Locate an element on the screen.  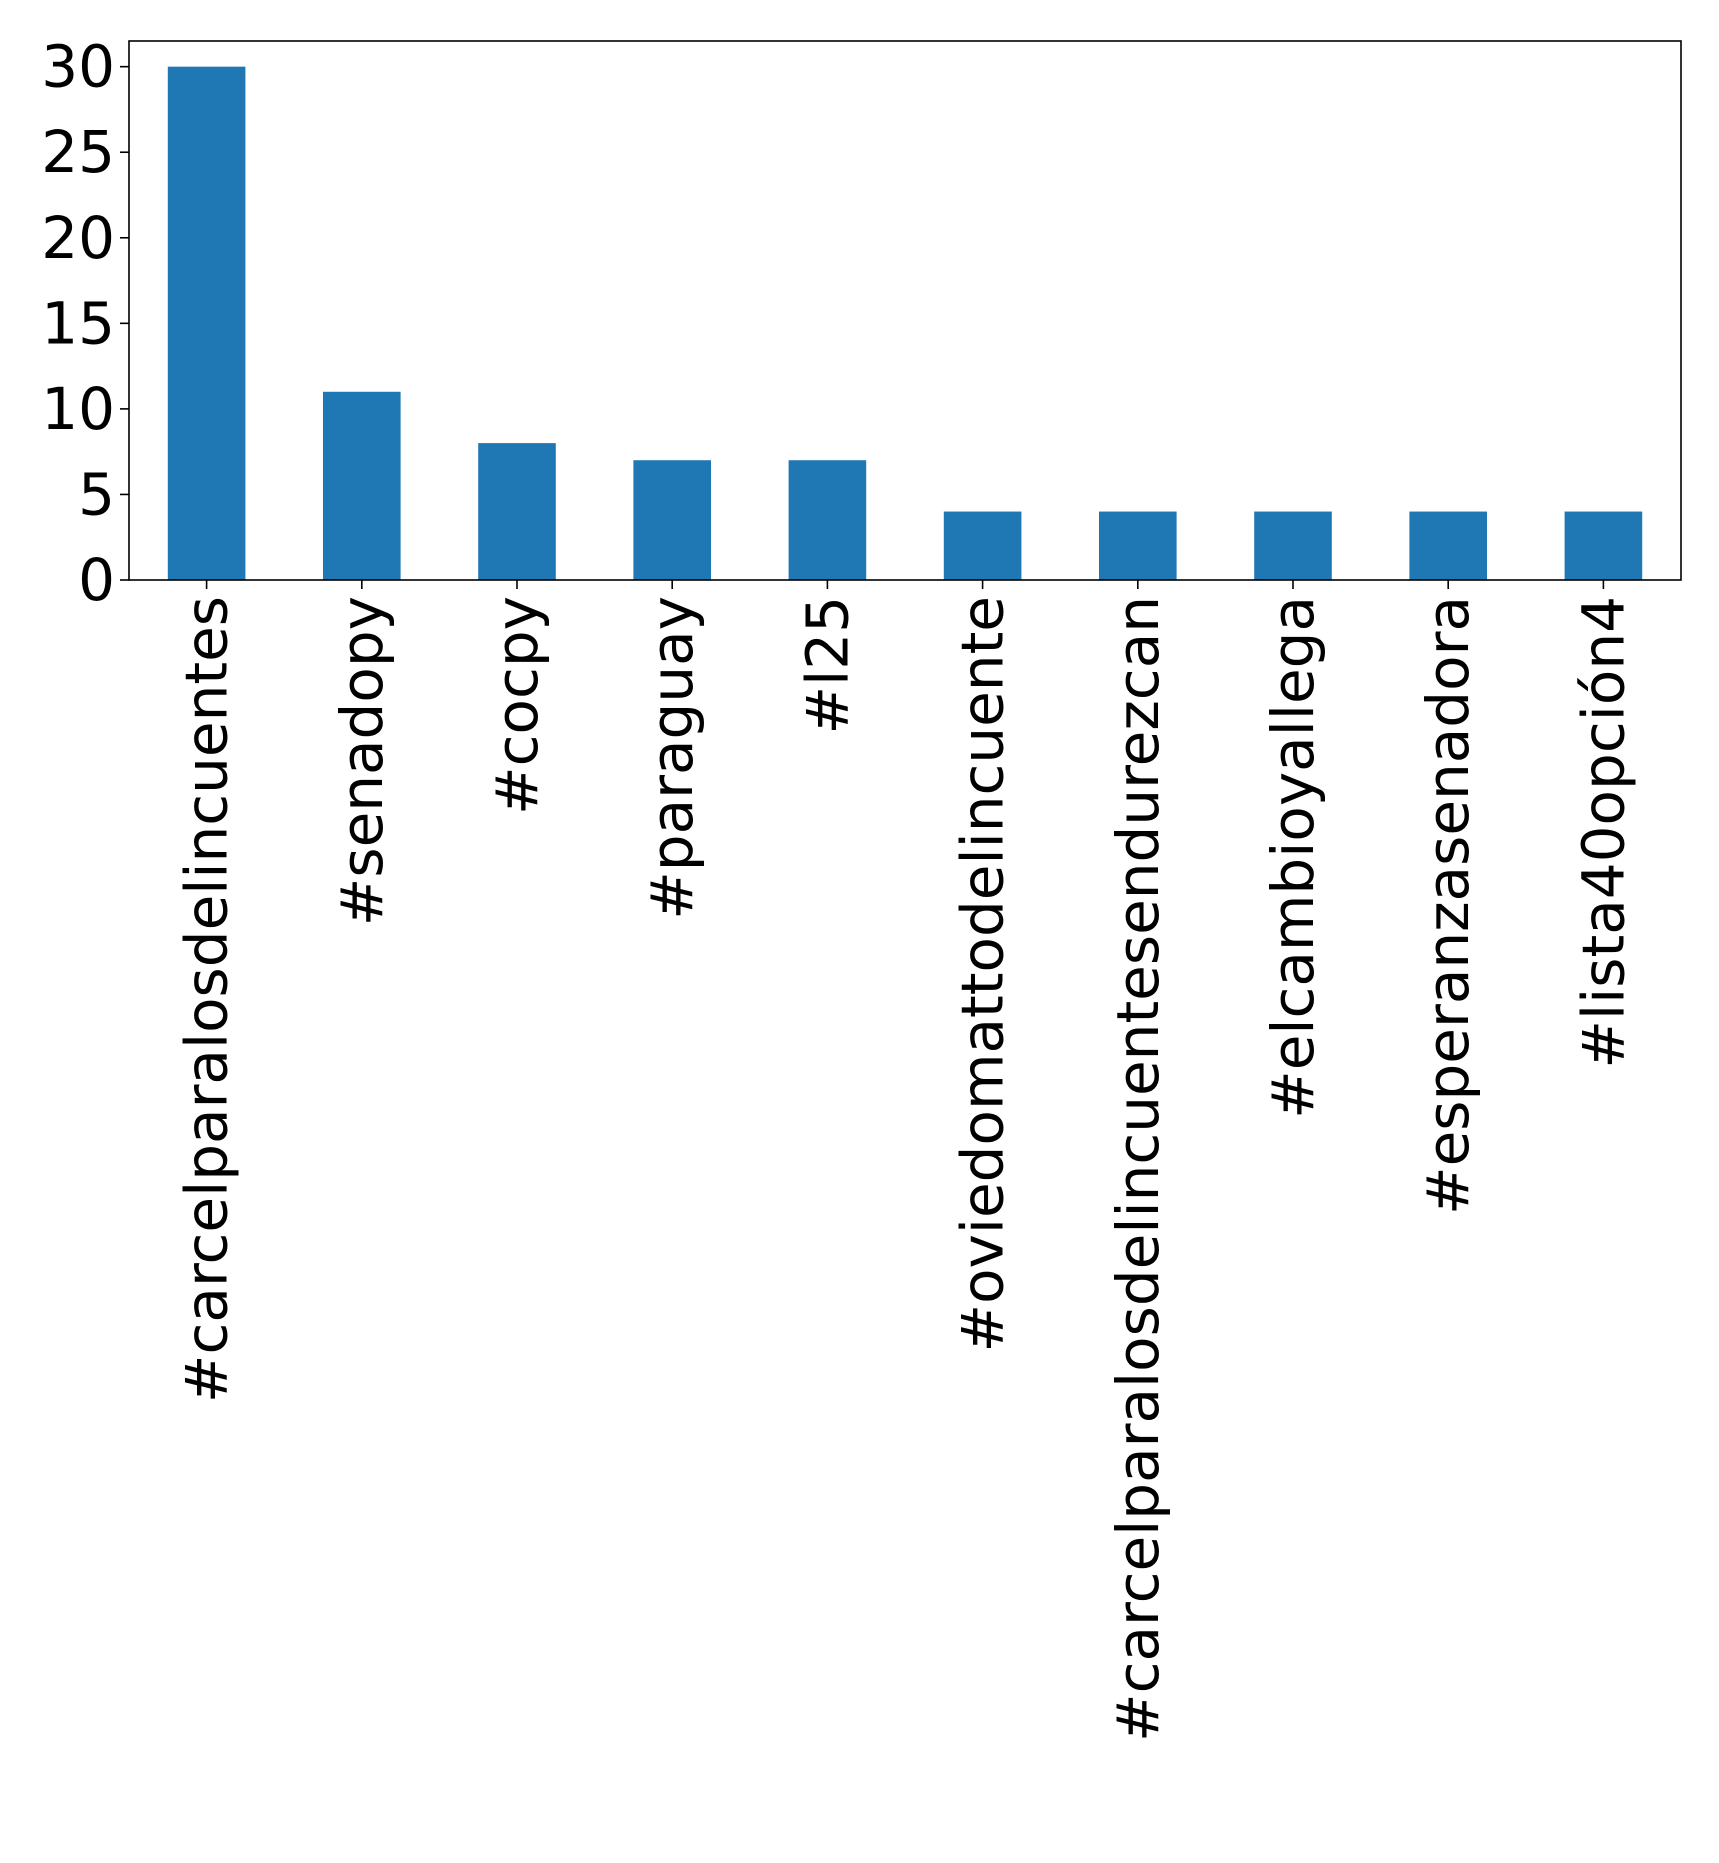
x-tick-label-3: #paraguay is located at coordinates (672, 758).